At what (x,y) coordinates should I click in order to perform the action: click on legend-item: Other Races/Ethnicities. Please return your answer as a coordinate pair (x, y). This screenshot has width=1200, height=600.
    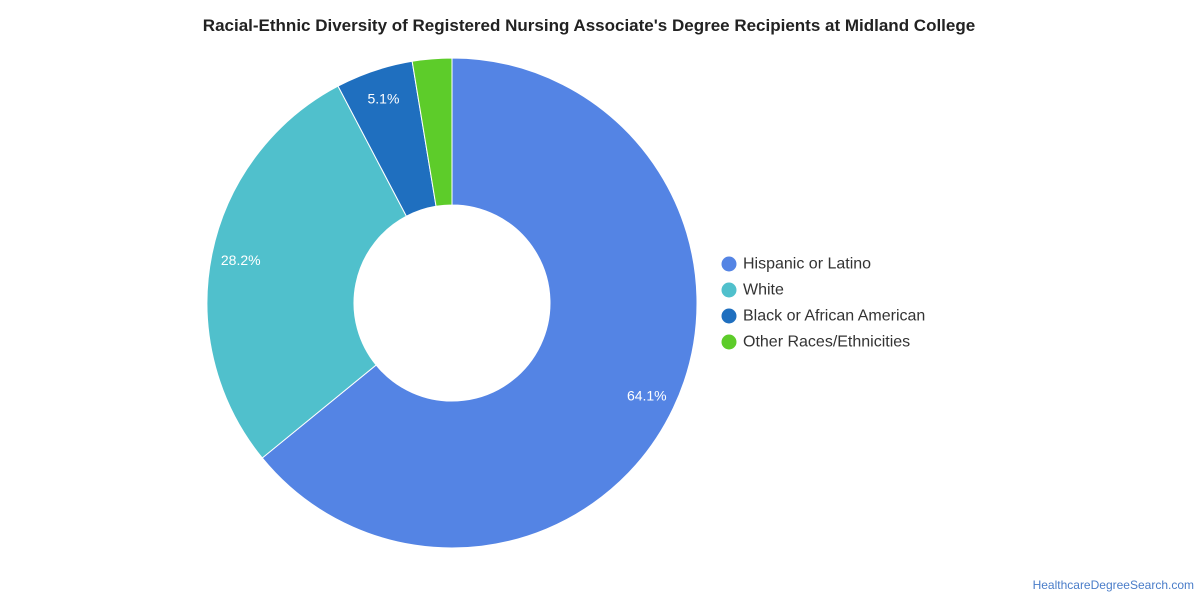
    Looking at the image, I should click on (816, 342).